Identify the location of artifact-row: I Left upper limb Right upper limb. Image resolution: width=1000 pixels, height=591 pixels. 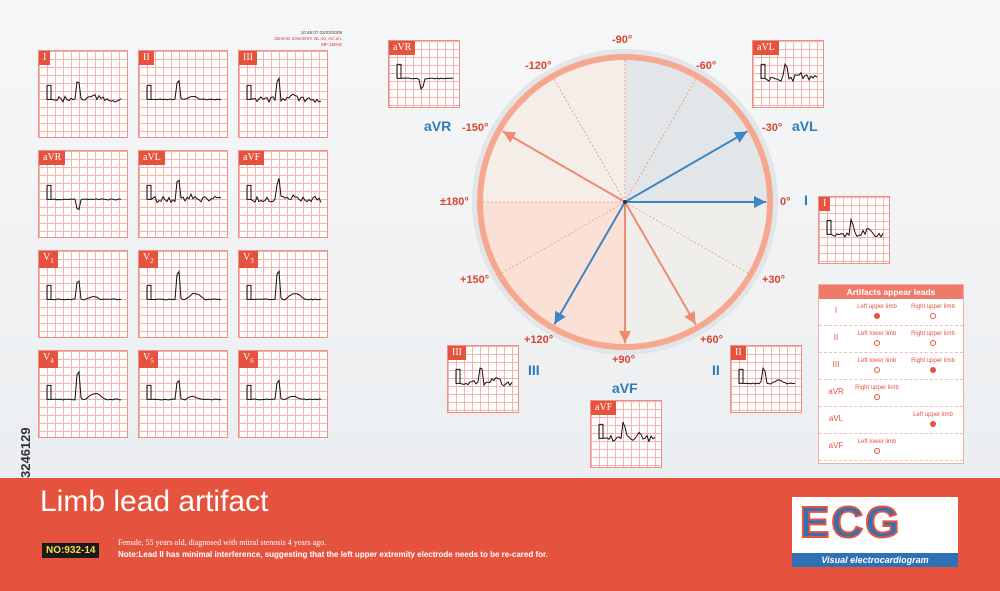
(891, 312).